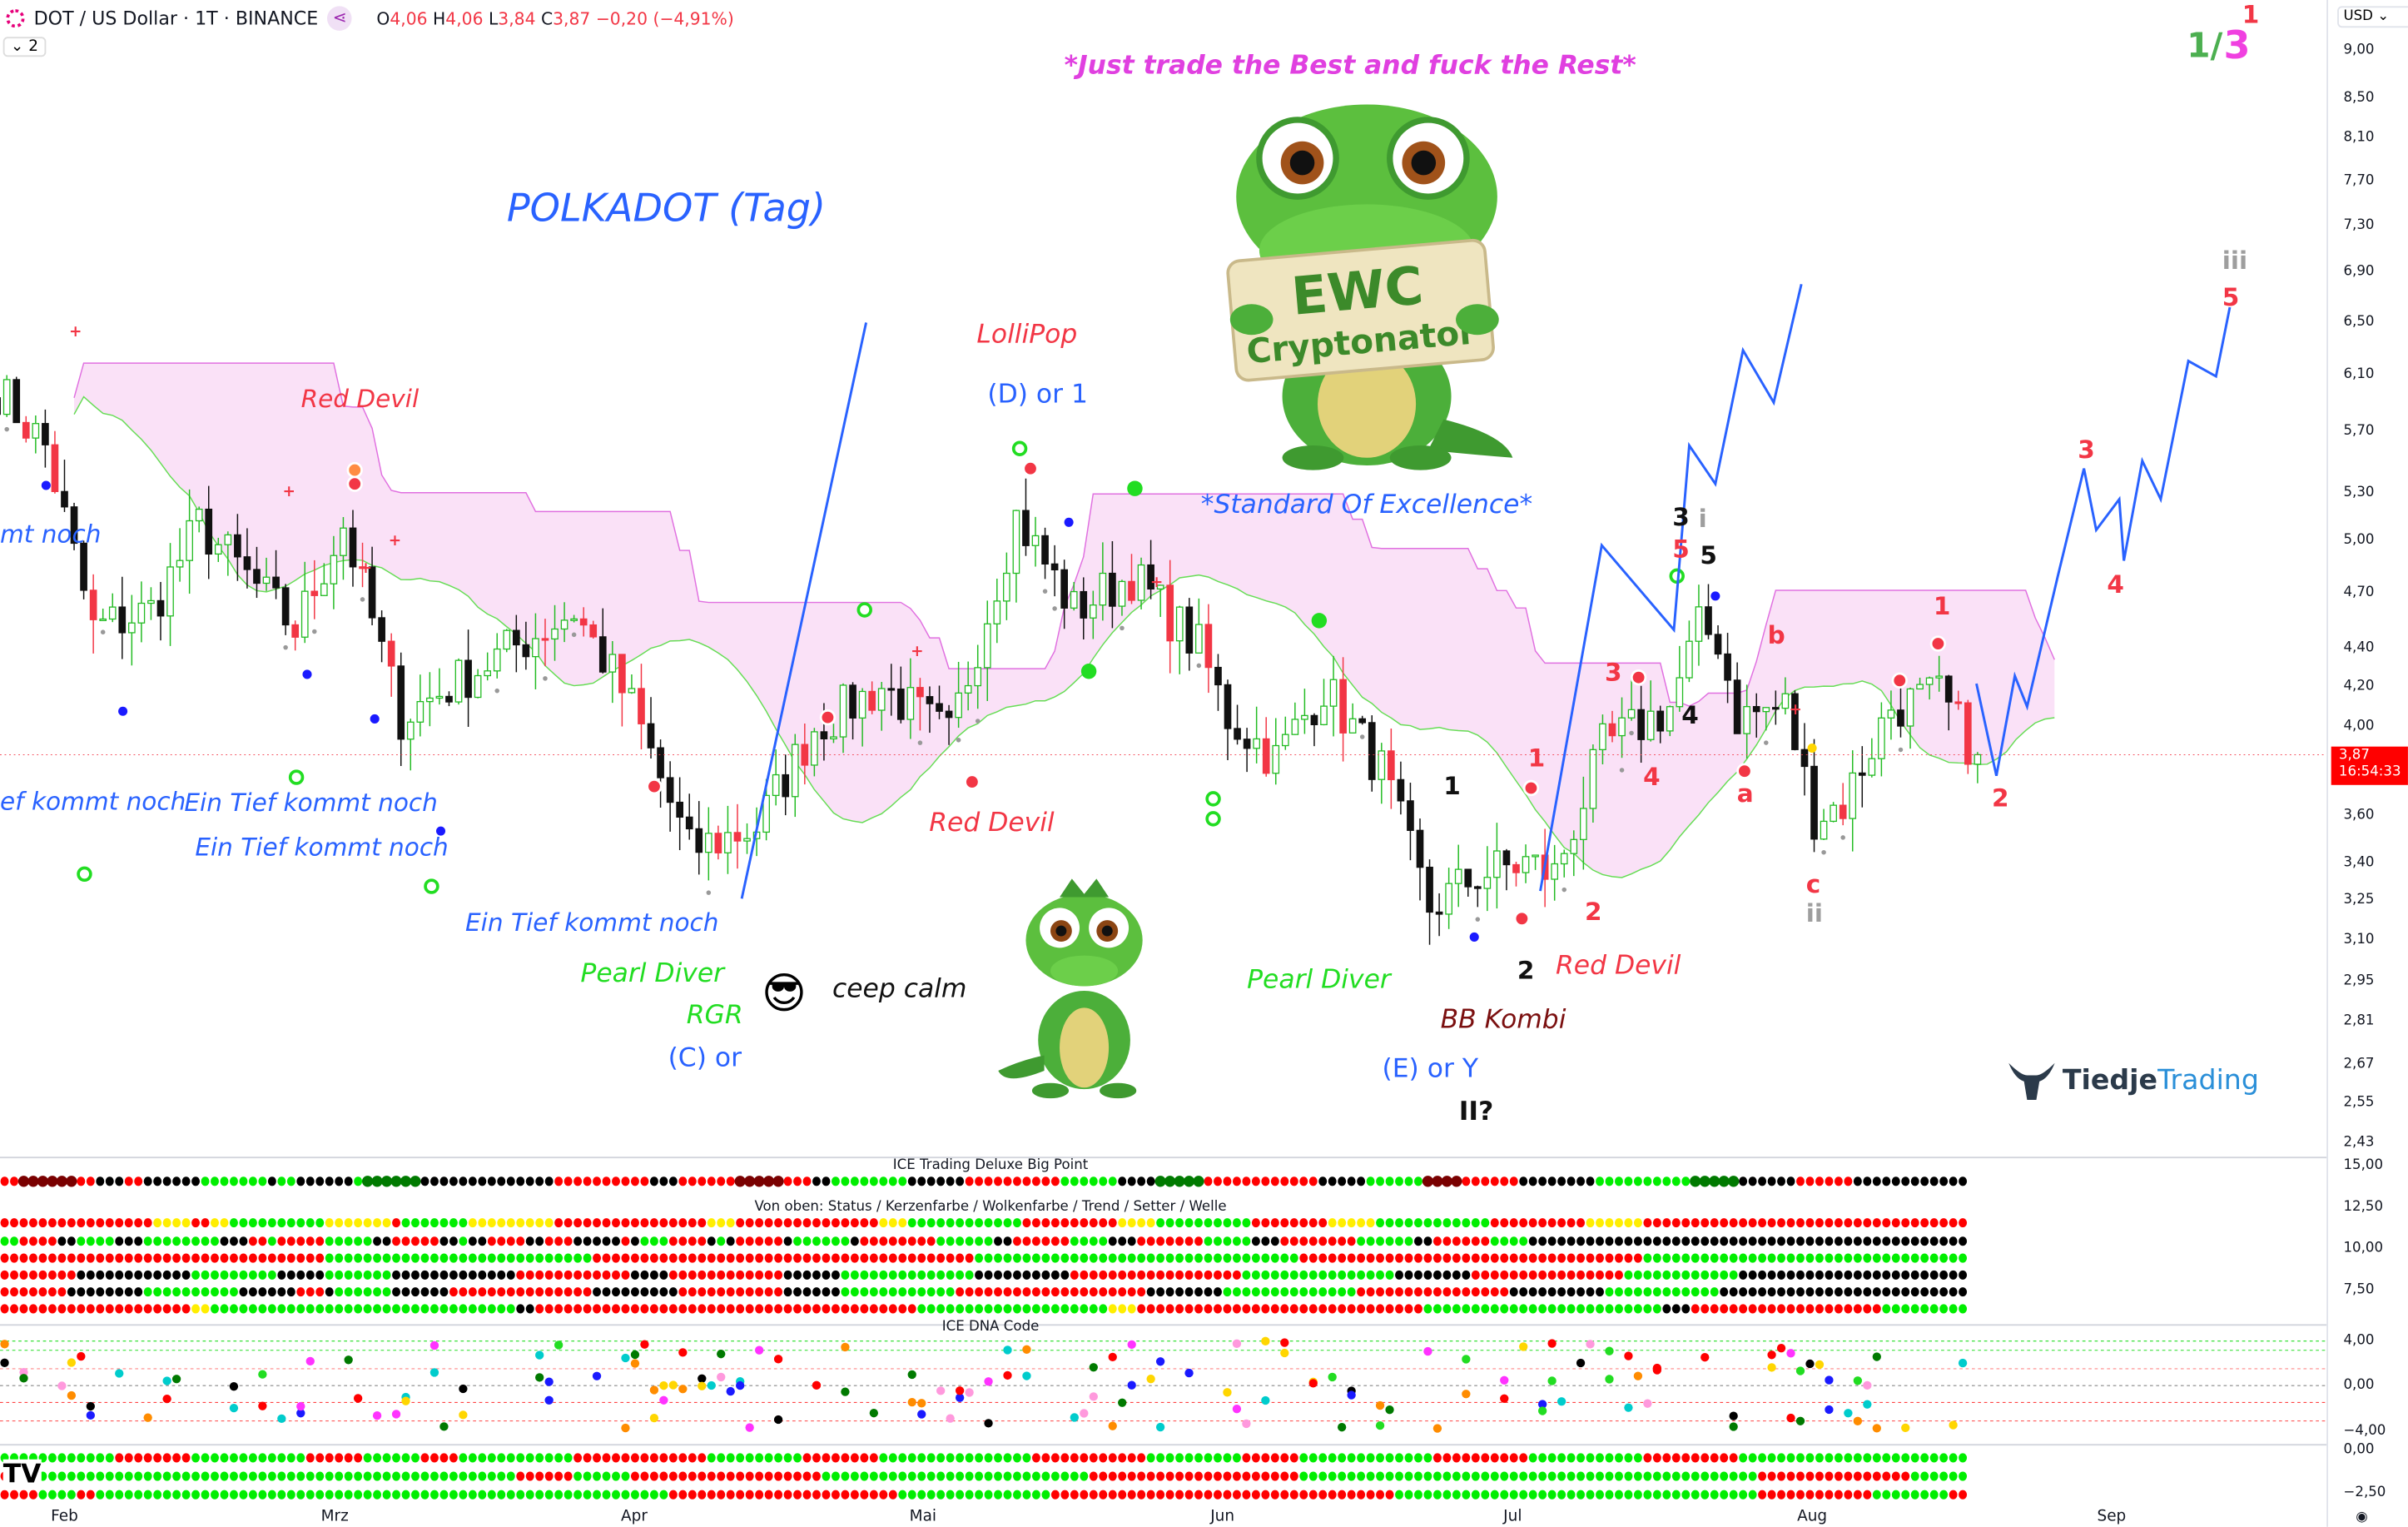  I want to click on eye-icon: ◉, so click(2362, 1518).